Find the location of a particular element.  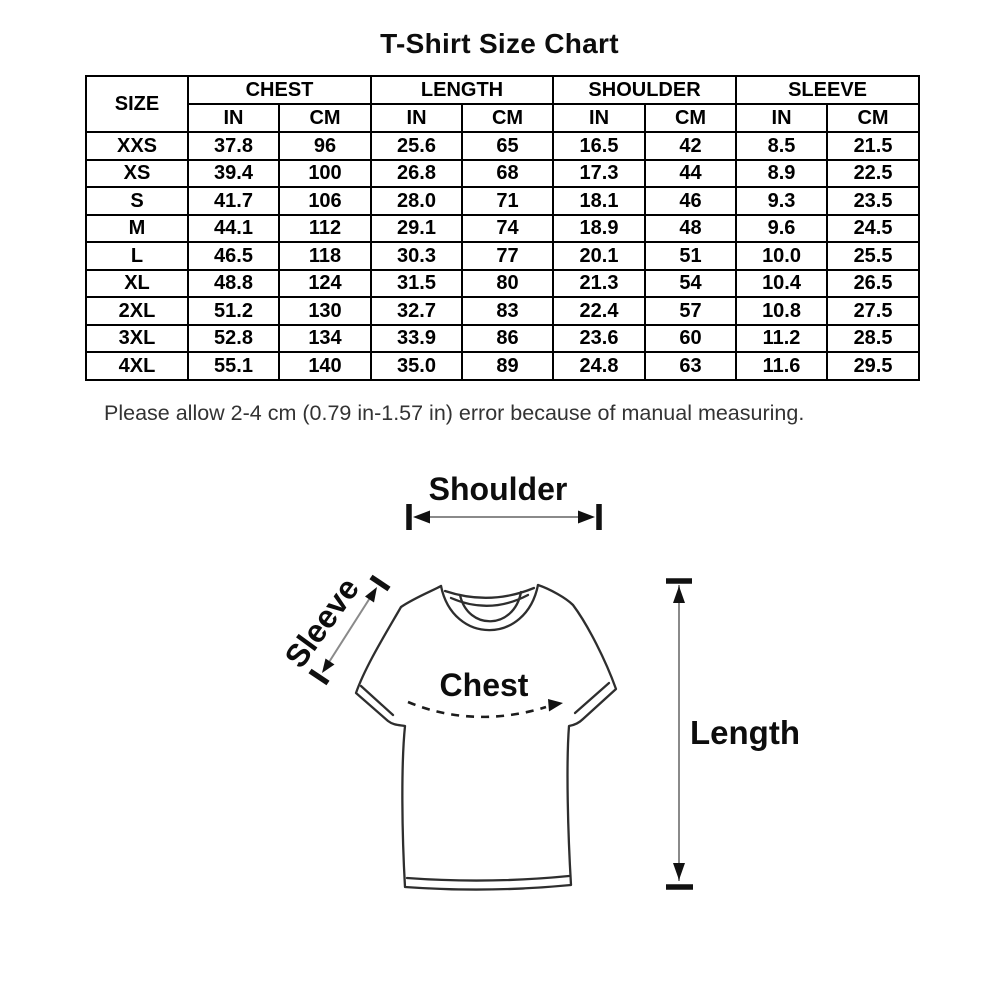

value-cell: 83 is located at coordinates (508, 311).